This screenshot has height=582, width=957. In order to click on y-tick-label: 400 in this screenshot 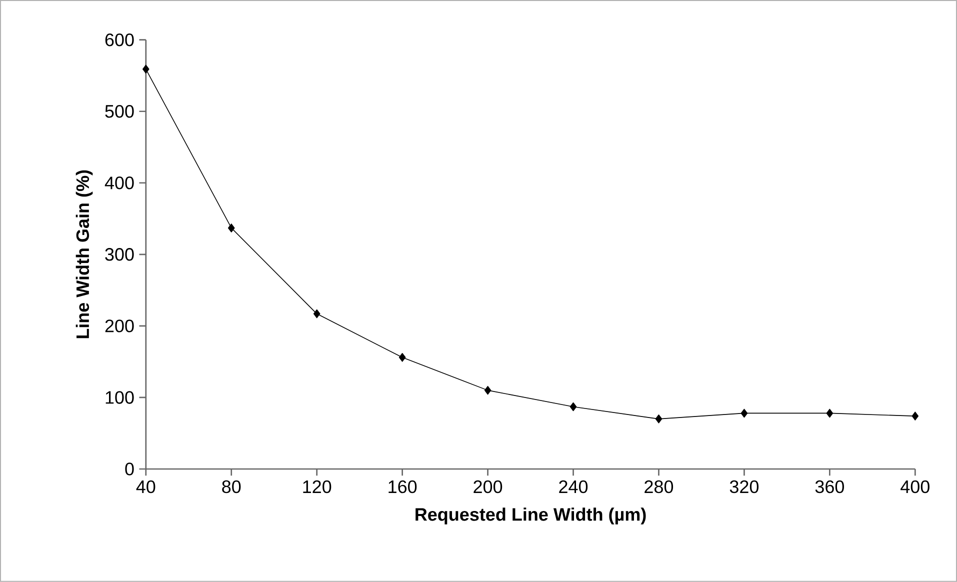, I will do `click(119, 183)`.